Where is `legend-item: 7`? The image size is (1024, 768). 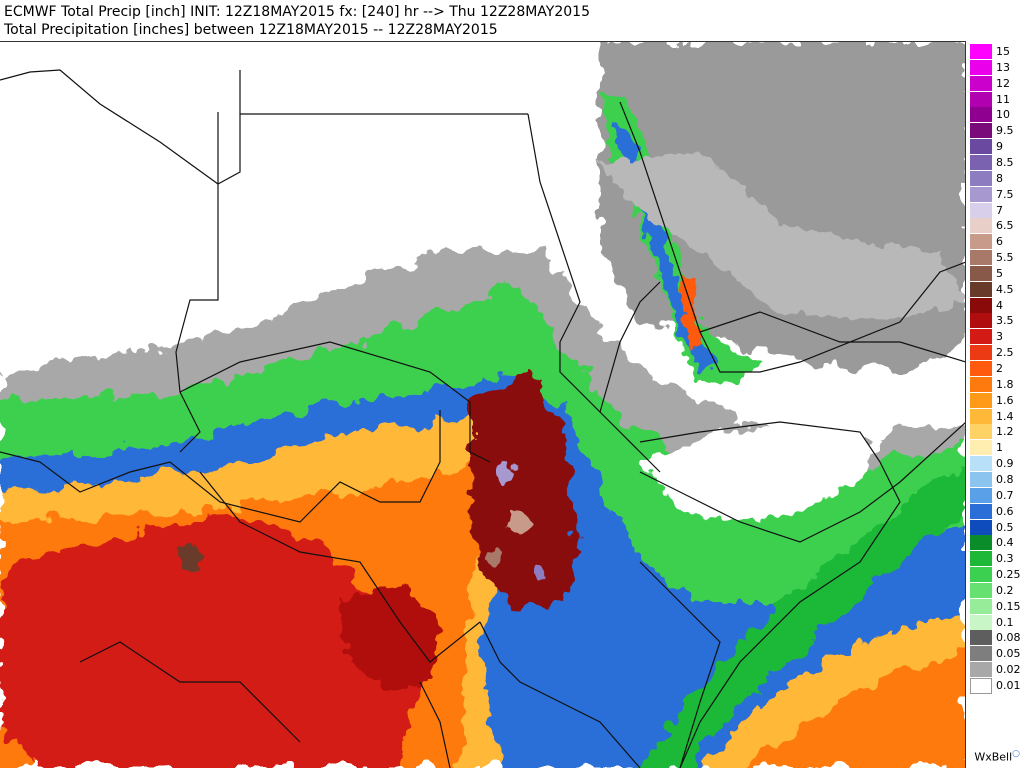
legend-item: 7 is located at coordinates (997, 210).